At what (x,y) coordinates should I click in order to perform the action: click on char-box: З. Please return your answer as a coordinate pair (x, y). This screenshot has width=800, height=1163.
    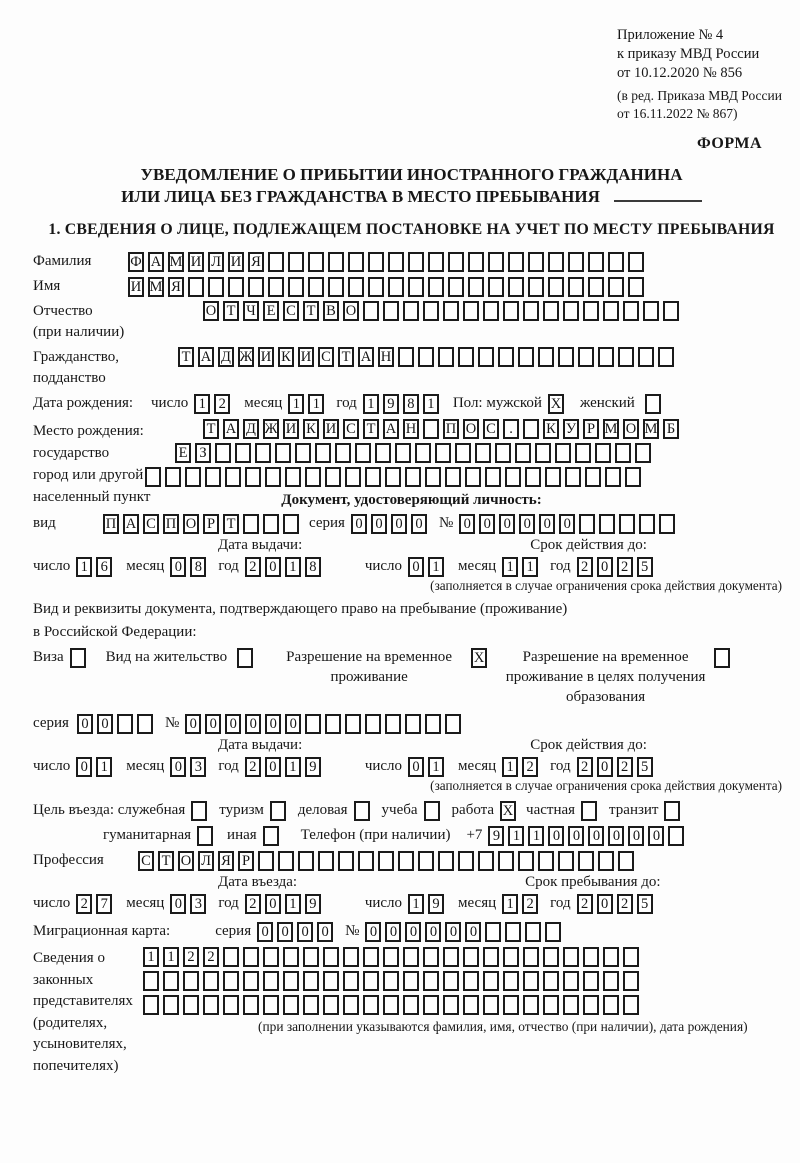
    Looking at the image, I should click on (203, 453).